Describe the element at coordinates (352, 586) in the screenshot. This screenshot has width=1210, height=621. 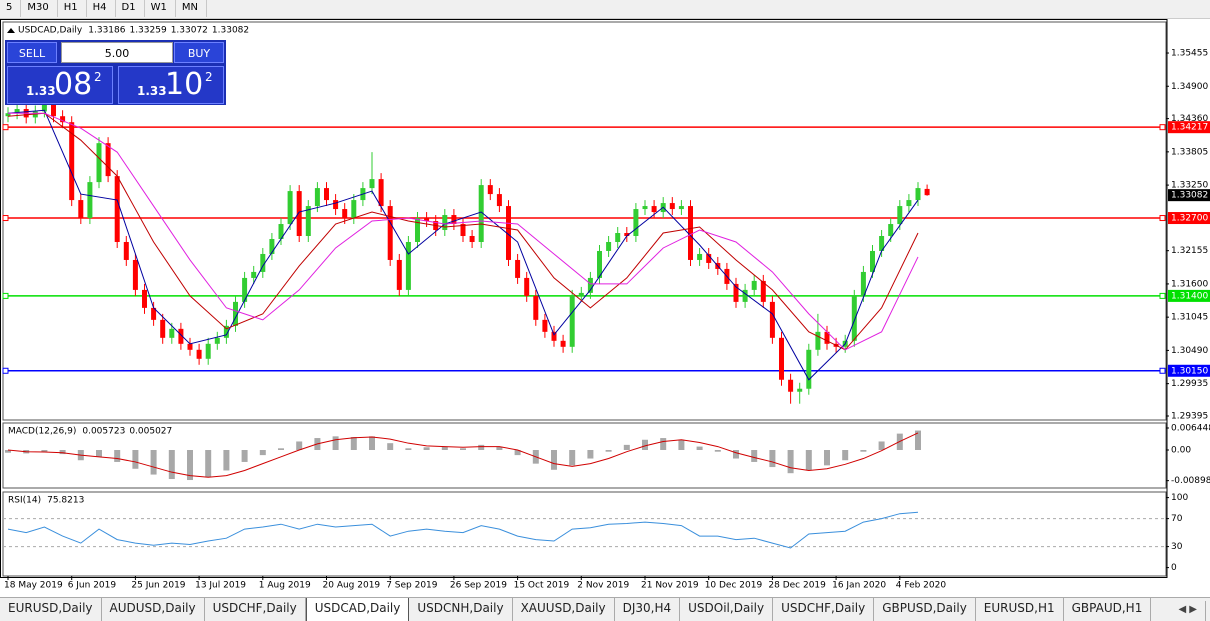
I see `x-tick-label: 20 Aug 2019` at that location.